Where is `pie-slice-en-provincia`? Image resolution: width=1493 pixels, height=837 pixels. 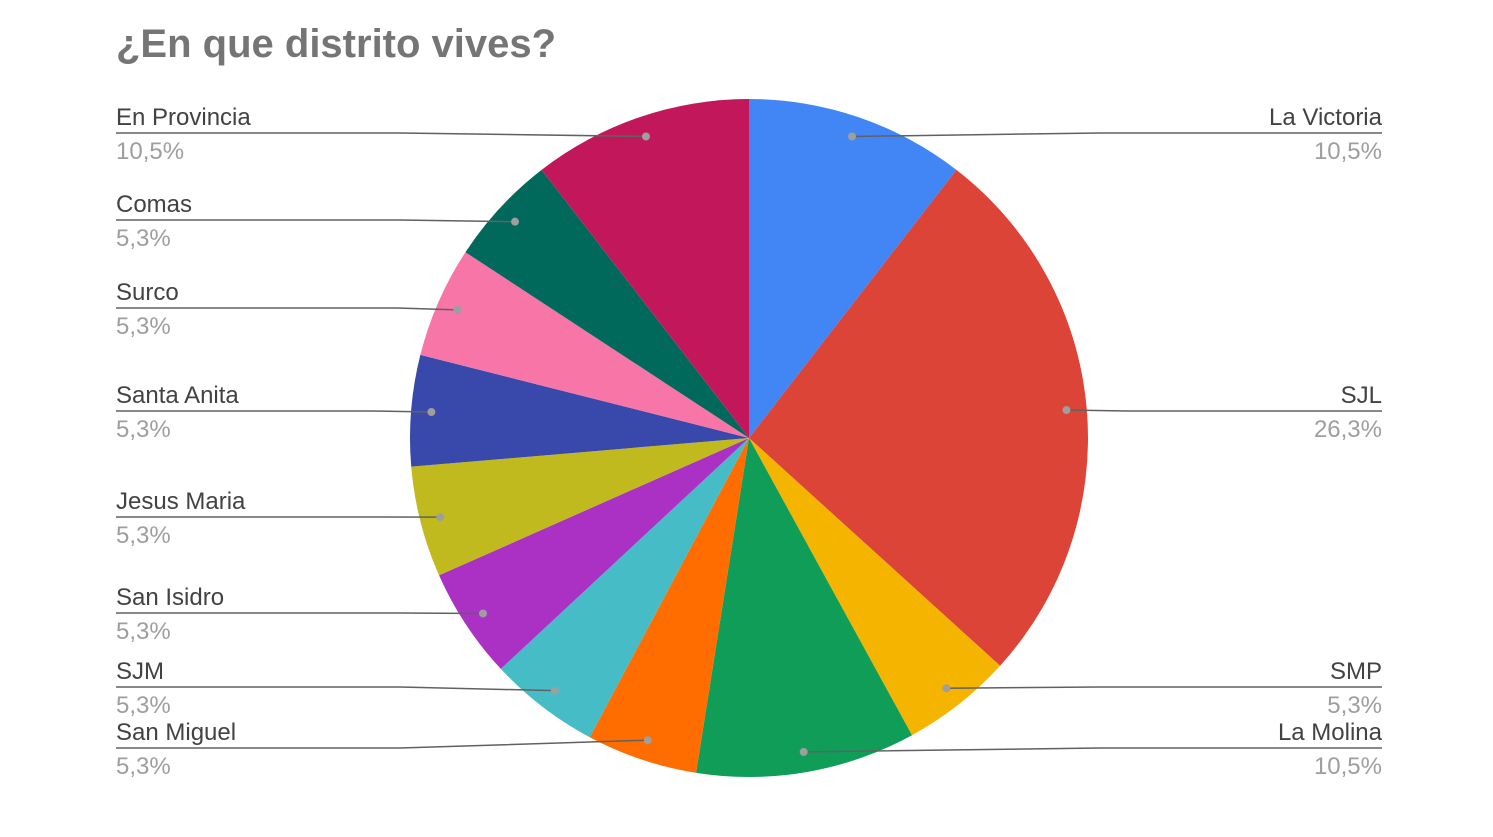 pie-slice-en-provincia is located at coordinates (645, 268).